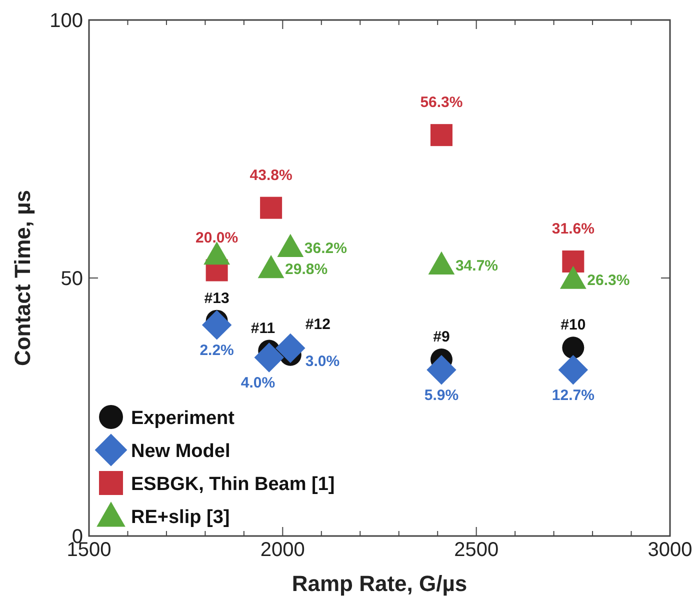 This screenshot has width=700, height=599. I want to click on annotation: 36.2%, so click(325, 249).